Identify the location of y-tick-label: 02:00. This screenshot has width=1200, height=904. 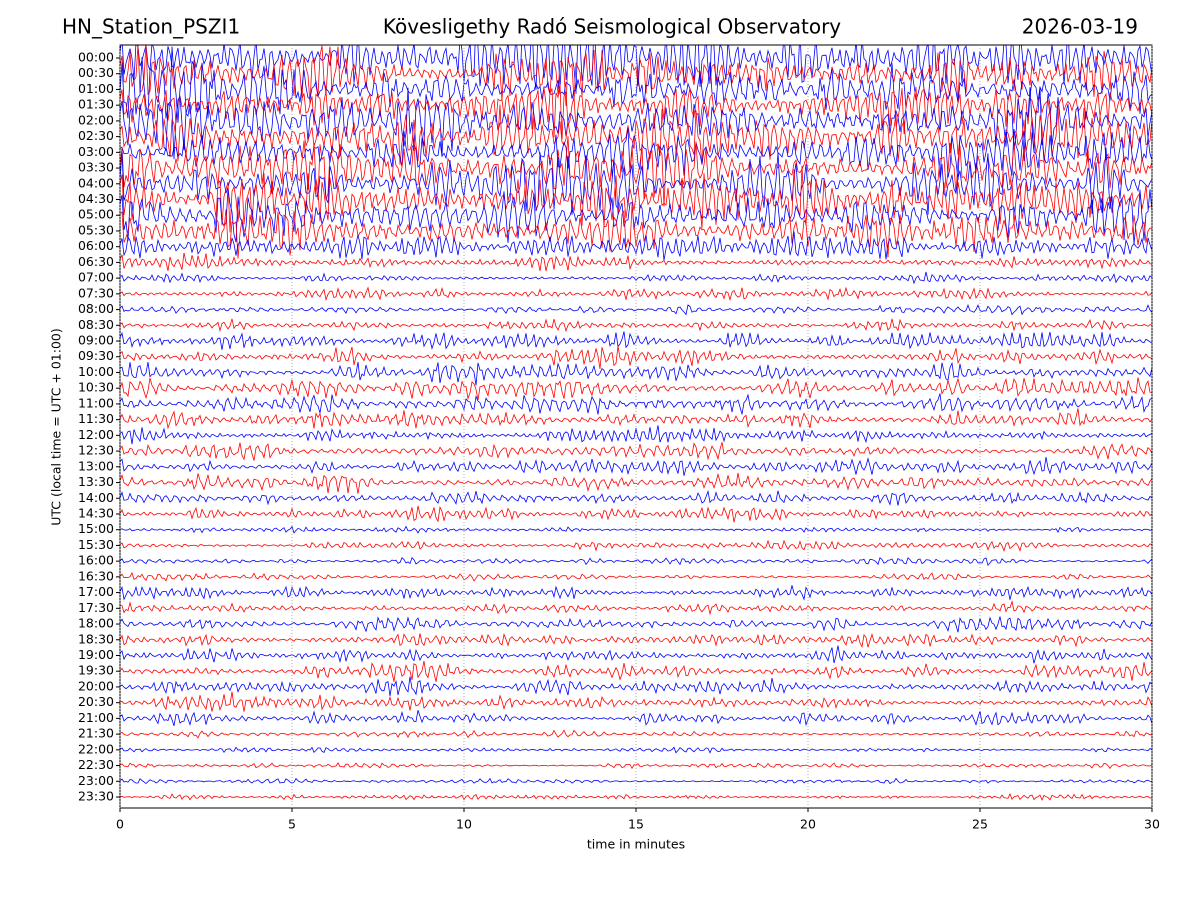
(96, 119).